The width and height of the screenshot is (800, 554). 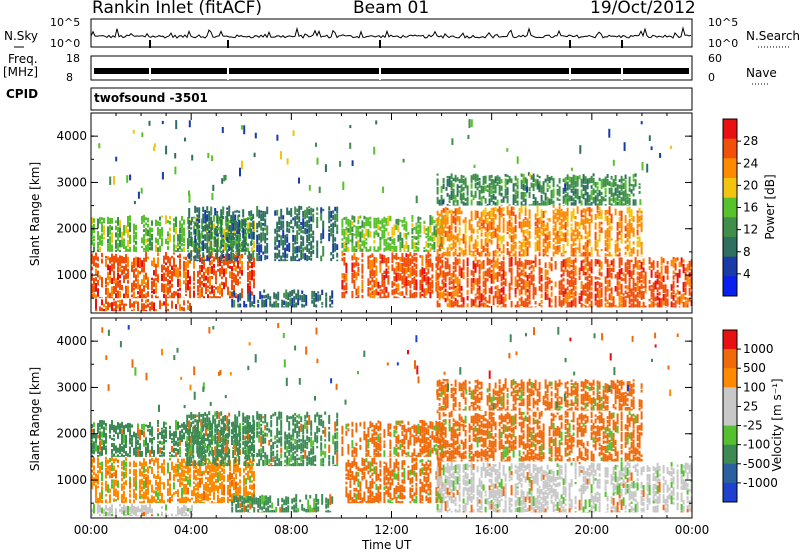 What do you see at coordinates (71, 275) in the screenshot?
I see `ytick-label: 1000` at bounding box center [71, 275].